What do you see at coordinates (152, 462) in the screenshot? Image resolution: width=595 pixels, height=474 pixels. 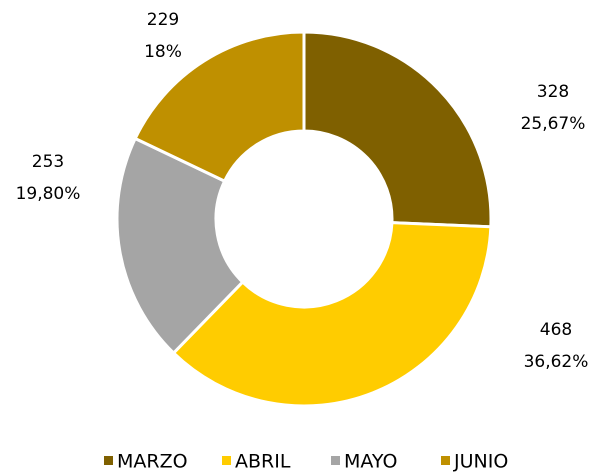 I see `legend-label: MARZO` at bounding box center [152, 462].